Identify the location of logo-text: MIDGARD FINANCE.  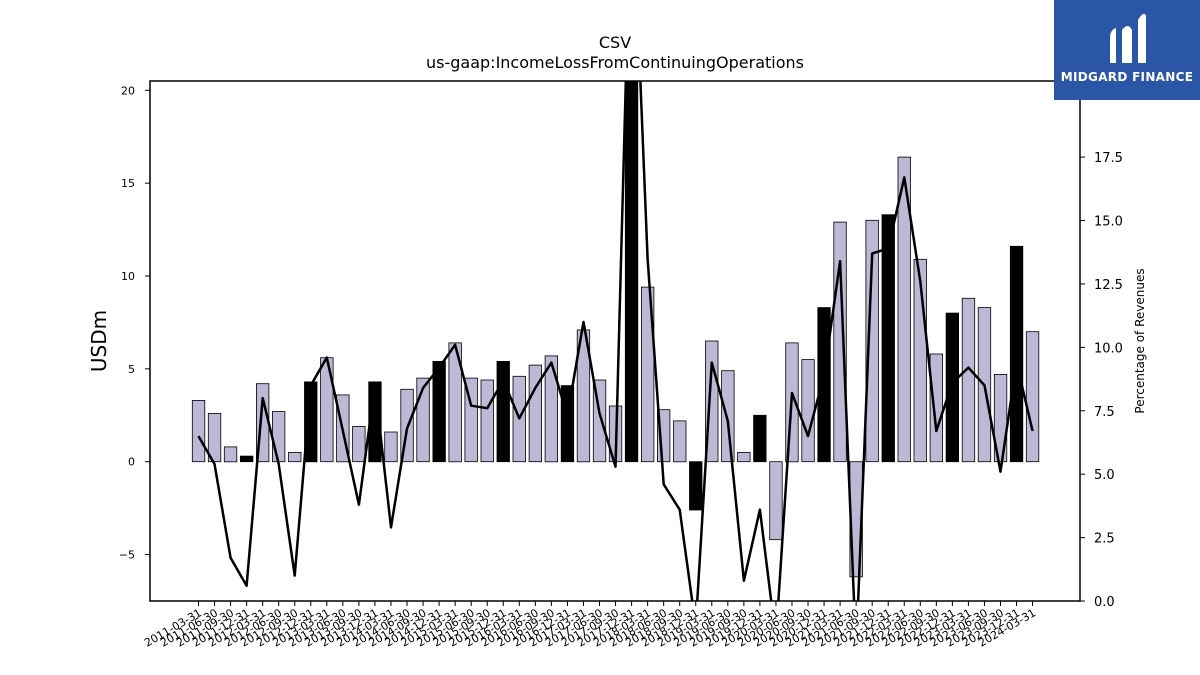
(1127, 77).